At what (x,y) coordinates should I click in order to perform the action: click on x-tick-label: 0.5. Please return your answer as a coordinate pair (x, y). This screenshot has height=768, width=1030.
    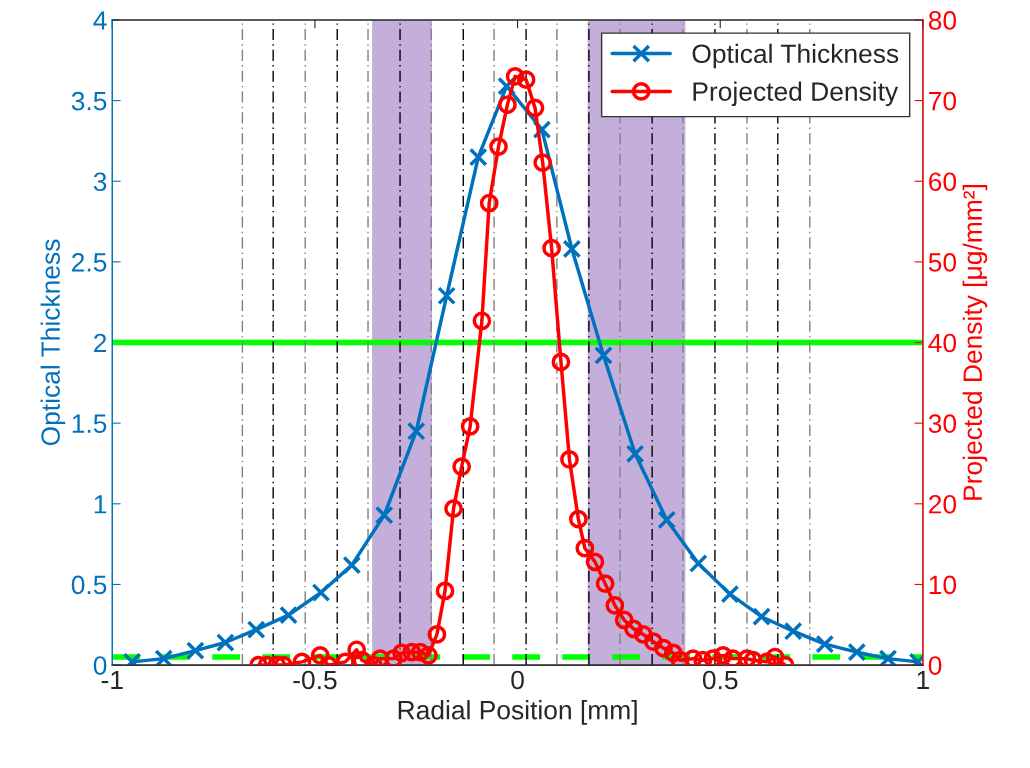
    Looking at the image, I should click on (720, 680).